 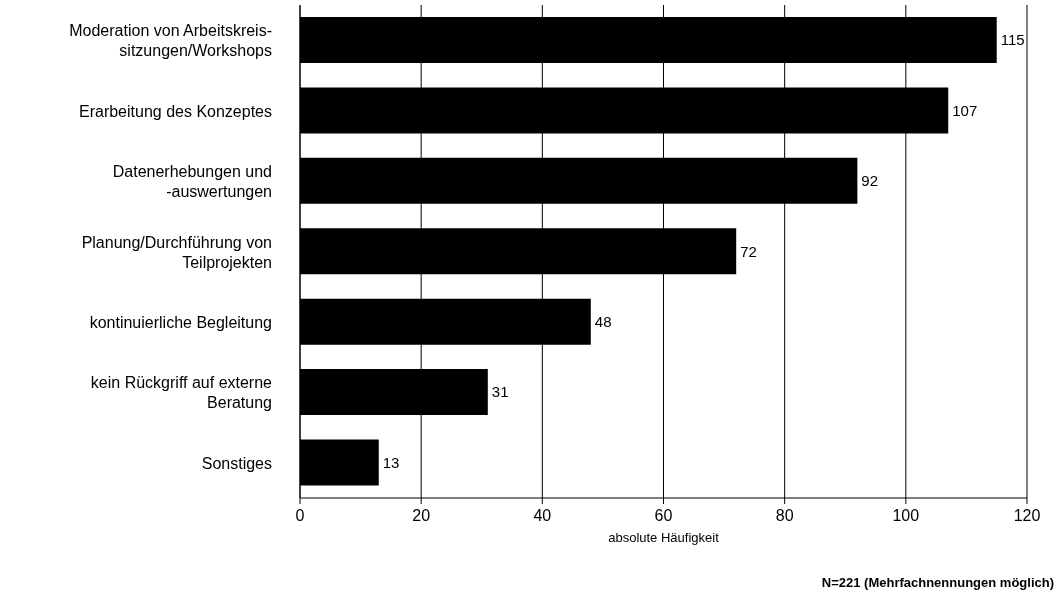 I want to click on data-label: 115, so click(x=1012, y=40).